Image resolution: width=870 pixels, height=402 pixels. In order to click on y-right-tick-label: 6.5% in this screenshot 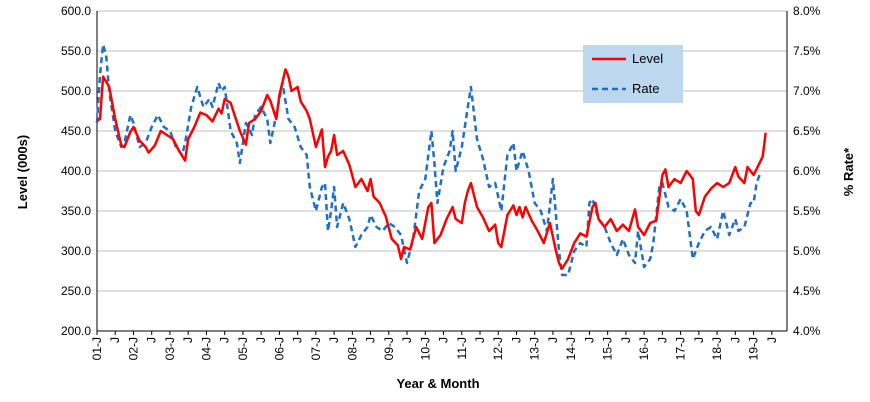, I will do `click(807, 131)`.